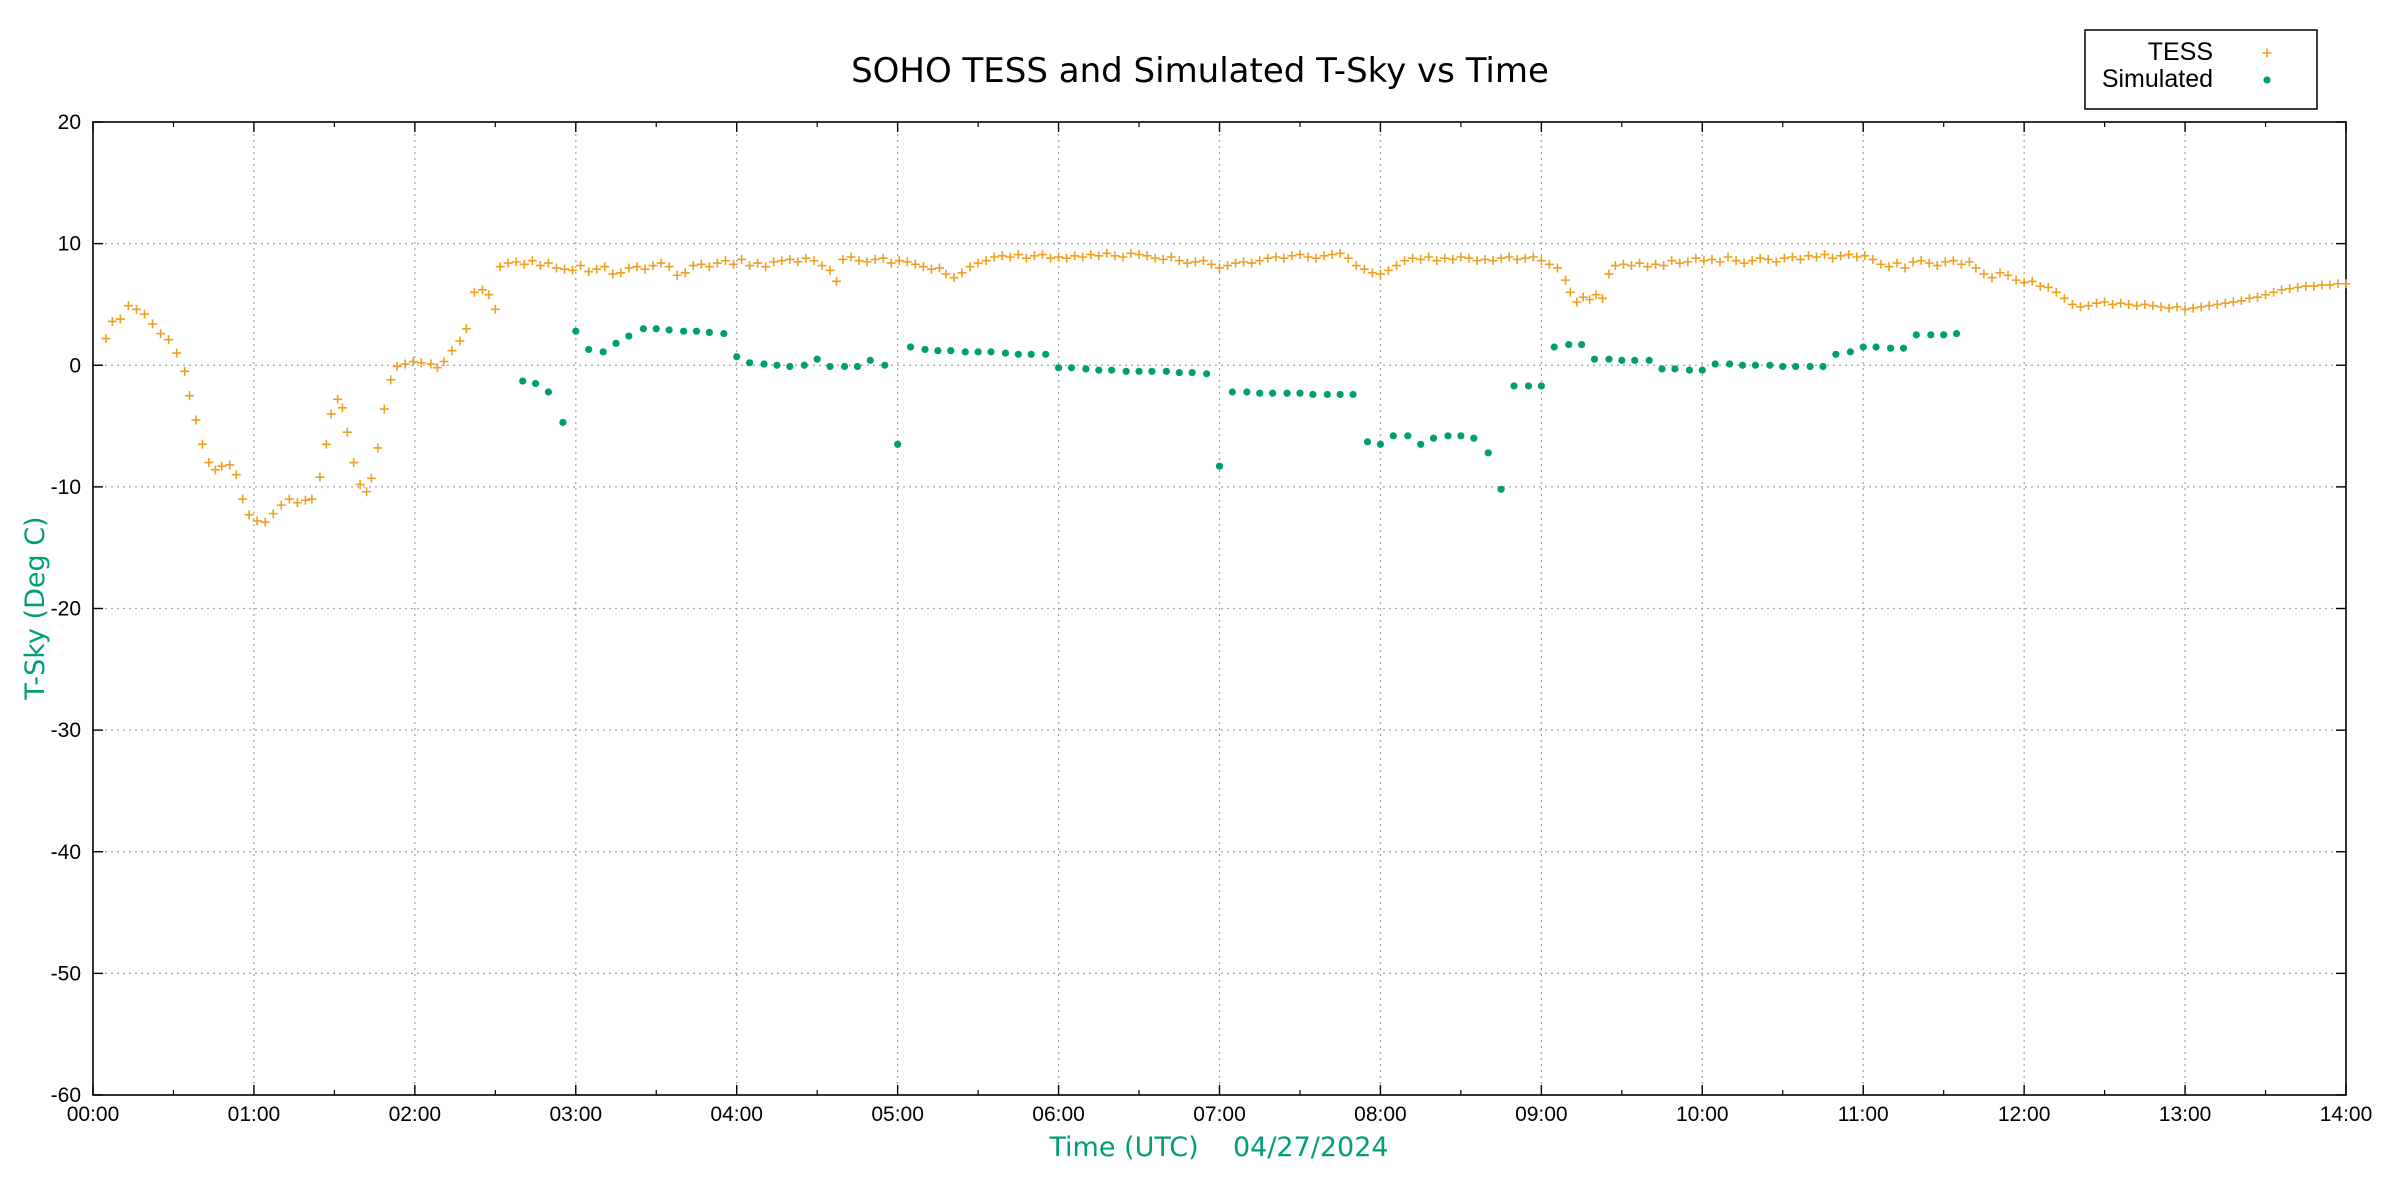 This screenshot has width=2400, height=1200. What do you see at coordinates (66, 852) in the screenshot?
I see `y-tick-label: -40` at bounding box center [66, 852].